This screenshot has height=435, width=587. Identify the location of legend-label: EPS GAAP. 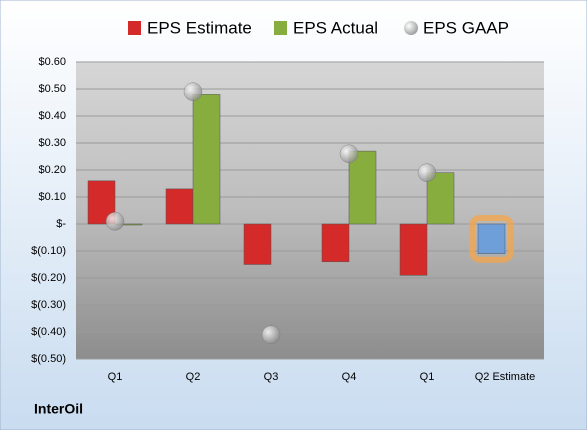
(466, 27).